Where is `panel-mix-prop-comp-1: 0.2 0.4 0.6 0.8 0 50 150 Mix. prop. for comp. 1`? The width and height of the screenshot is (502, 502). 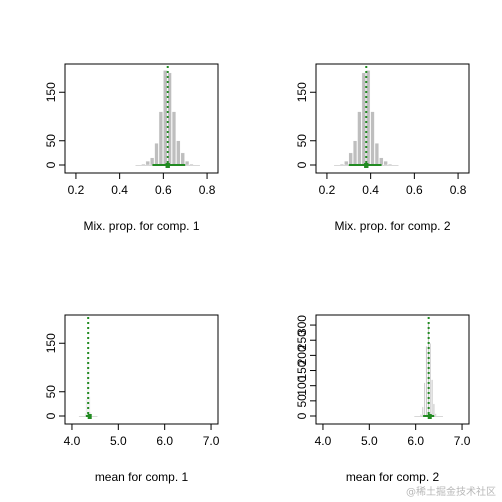 panel-mix-prop-comp-1: 0.2 0.4 0.6 0.8 0 50 150 Mix. prop. for comp. 1 is located at coordinates (131, 148).